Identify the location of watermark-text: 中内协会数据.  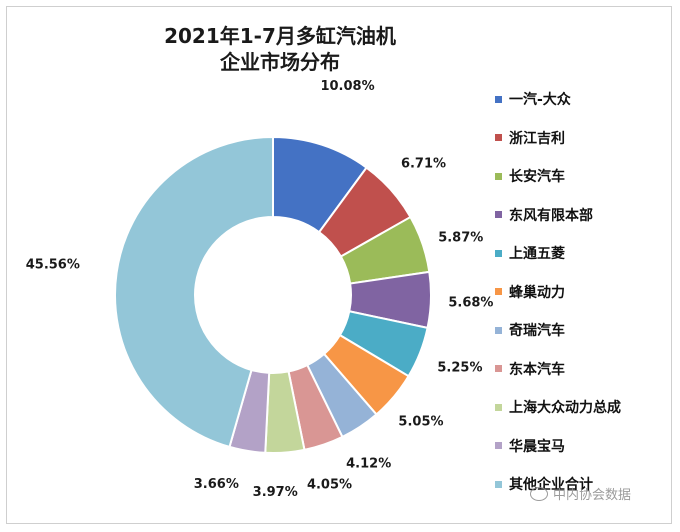
(592, 495).